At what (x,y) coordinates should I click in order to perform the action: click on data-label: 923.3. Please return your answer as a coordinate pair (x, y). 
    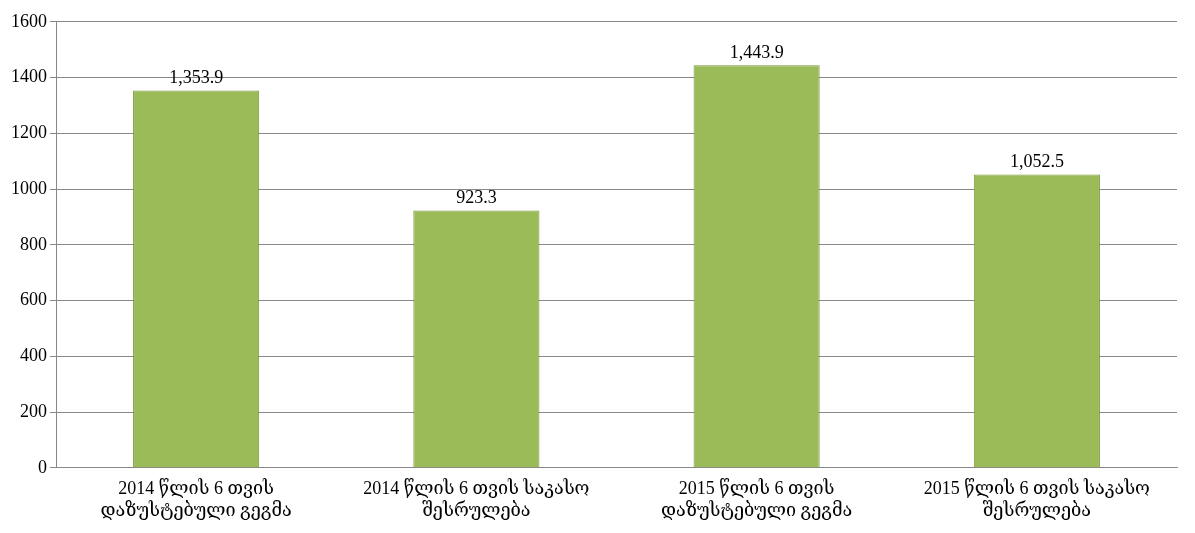
    Looking at the image, I should click on (476, 197).